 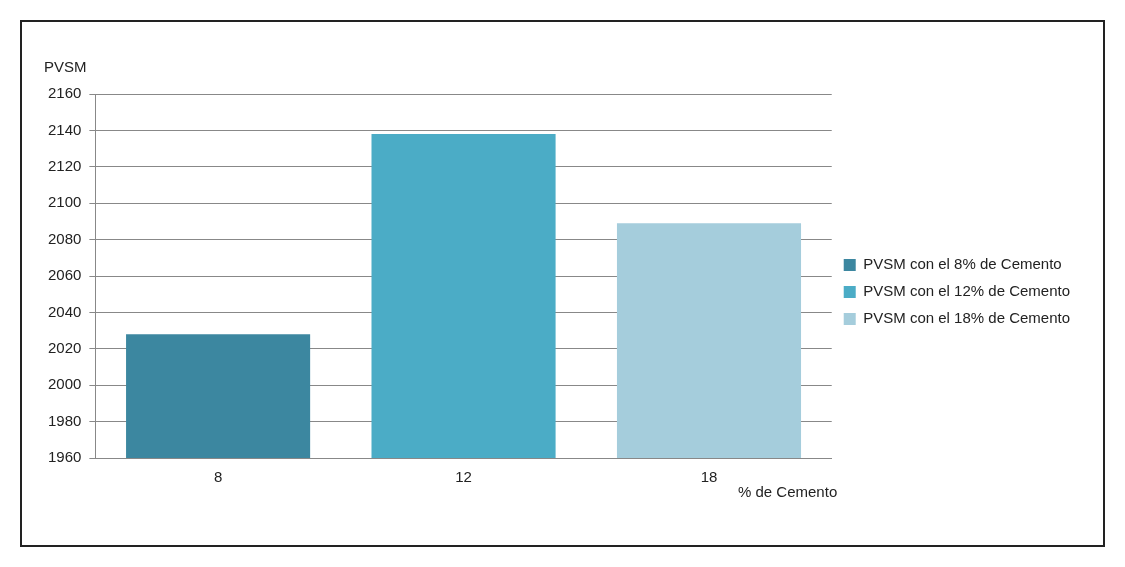 What do you see at coordinates (966, 291) in the screenshot?
I see `legend-label: PVSM con el 12% de Cemento` at bounding box center [966, 291].